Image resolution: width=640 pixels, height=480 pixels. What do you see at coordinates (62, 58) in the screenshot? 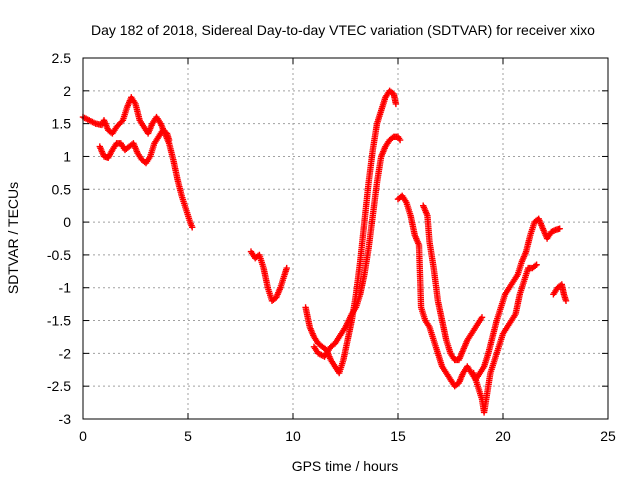
I see `y-tick-label: 2.5` at bounding box center [62, 58].